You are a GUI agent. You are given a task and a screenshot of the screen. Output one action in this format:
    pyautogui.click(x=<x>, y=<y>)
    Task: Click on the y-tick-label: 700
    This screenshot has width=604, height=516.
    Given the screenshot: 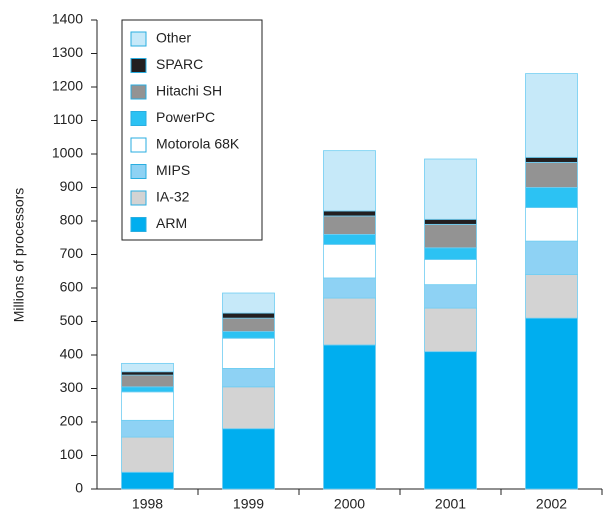 What is the action you would take?
    pyautogui.click(x=72, y=253)
    